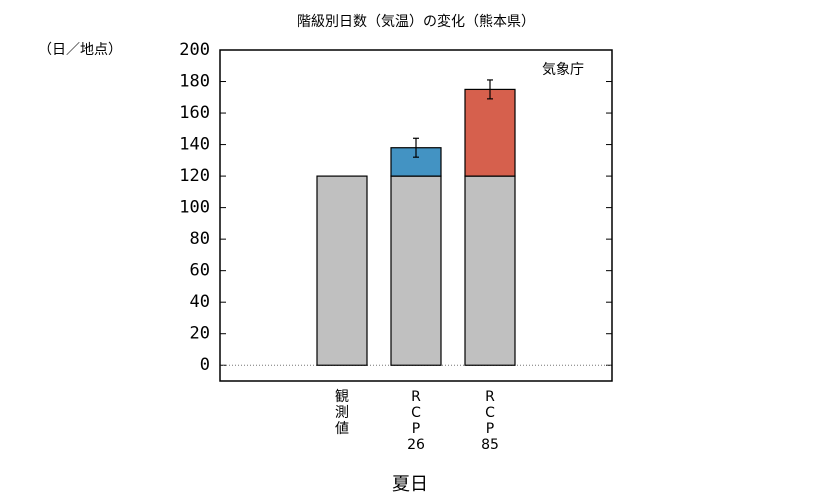  What do you see at coordinates (194, 50) in the screenshot?
I see `y-tick-label: 200` at bounding box center [194, 50].